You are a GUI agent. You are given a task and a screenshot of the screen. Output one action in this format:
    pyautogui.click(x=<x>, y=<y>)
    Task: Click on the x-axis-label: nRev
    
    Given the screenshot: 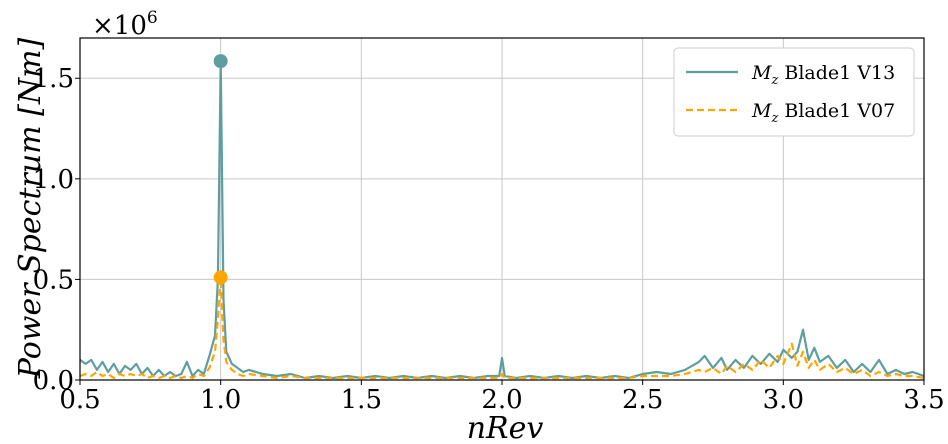 What is the action you would take?
    pyautogui.click(x=505, y=427)
    